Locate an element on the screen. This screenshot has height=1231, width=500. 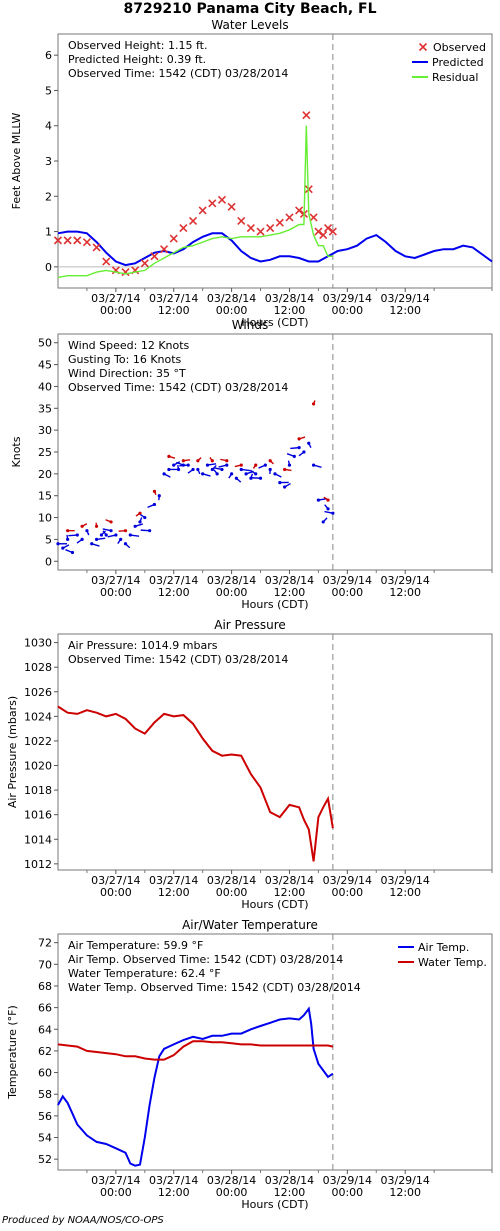
y-tick-label: 3 is located at coordinates (48, 161).